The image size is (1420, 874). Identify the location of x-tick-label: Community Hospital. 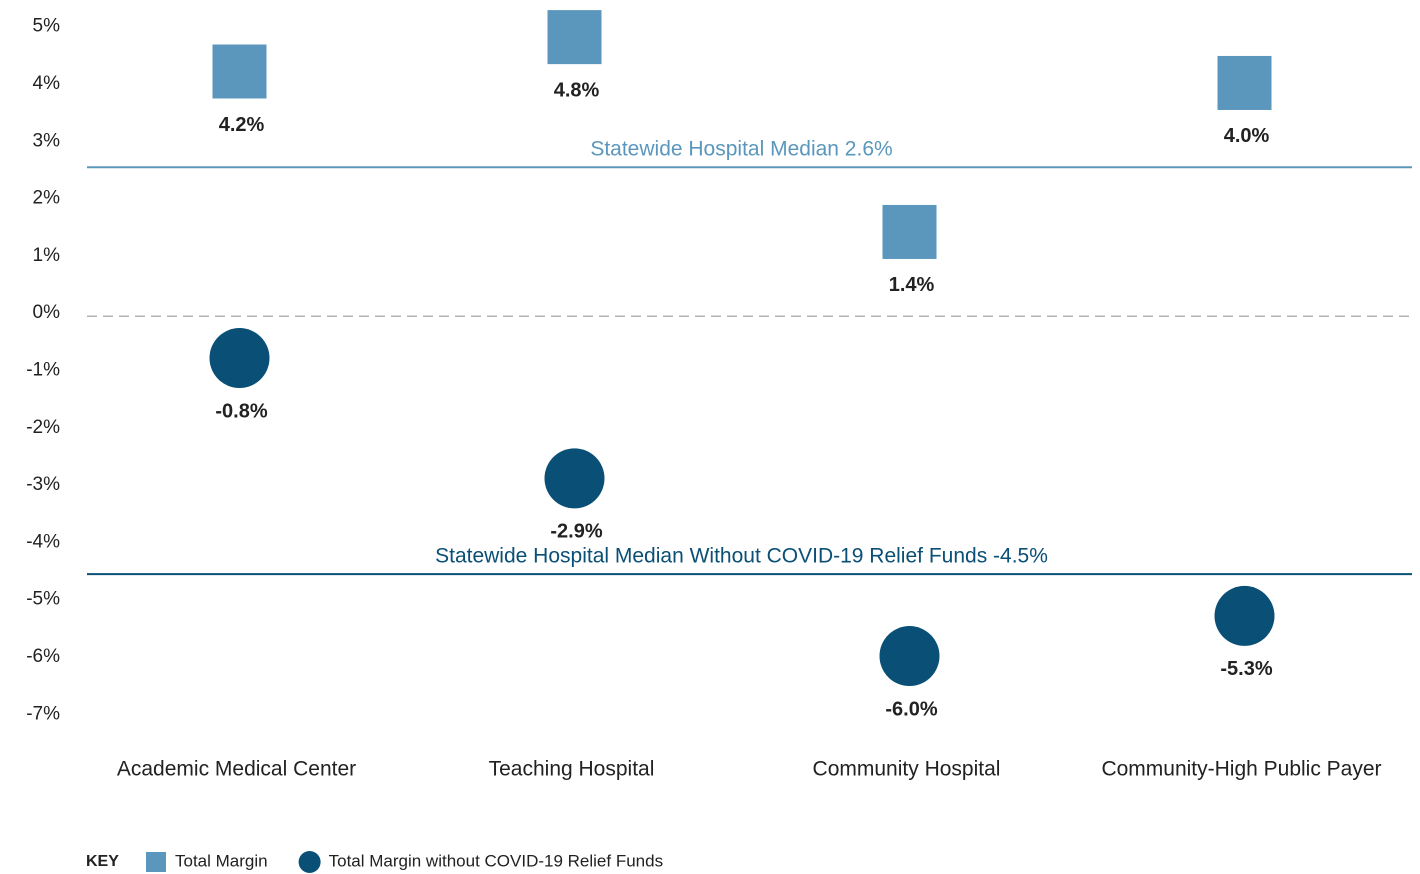
(907, 769).